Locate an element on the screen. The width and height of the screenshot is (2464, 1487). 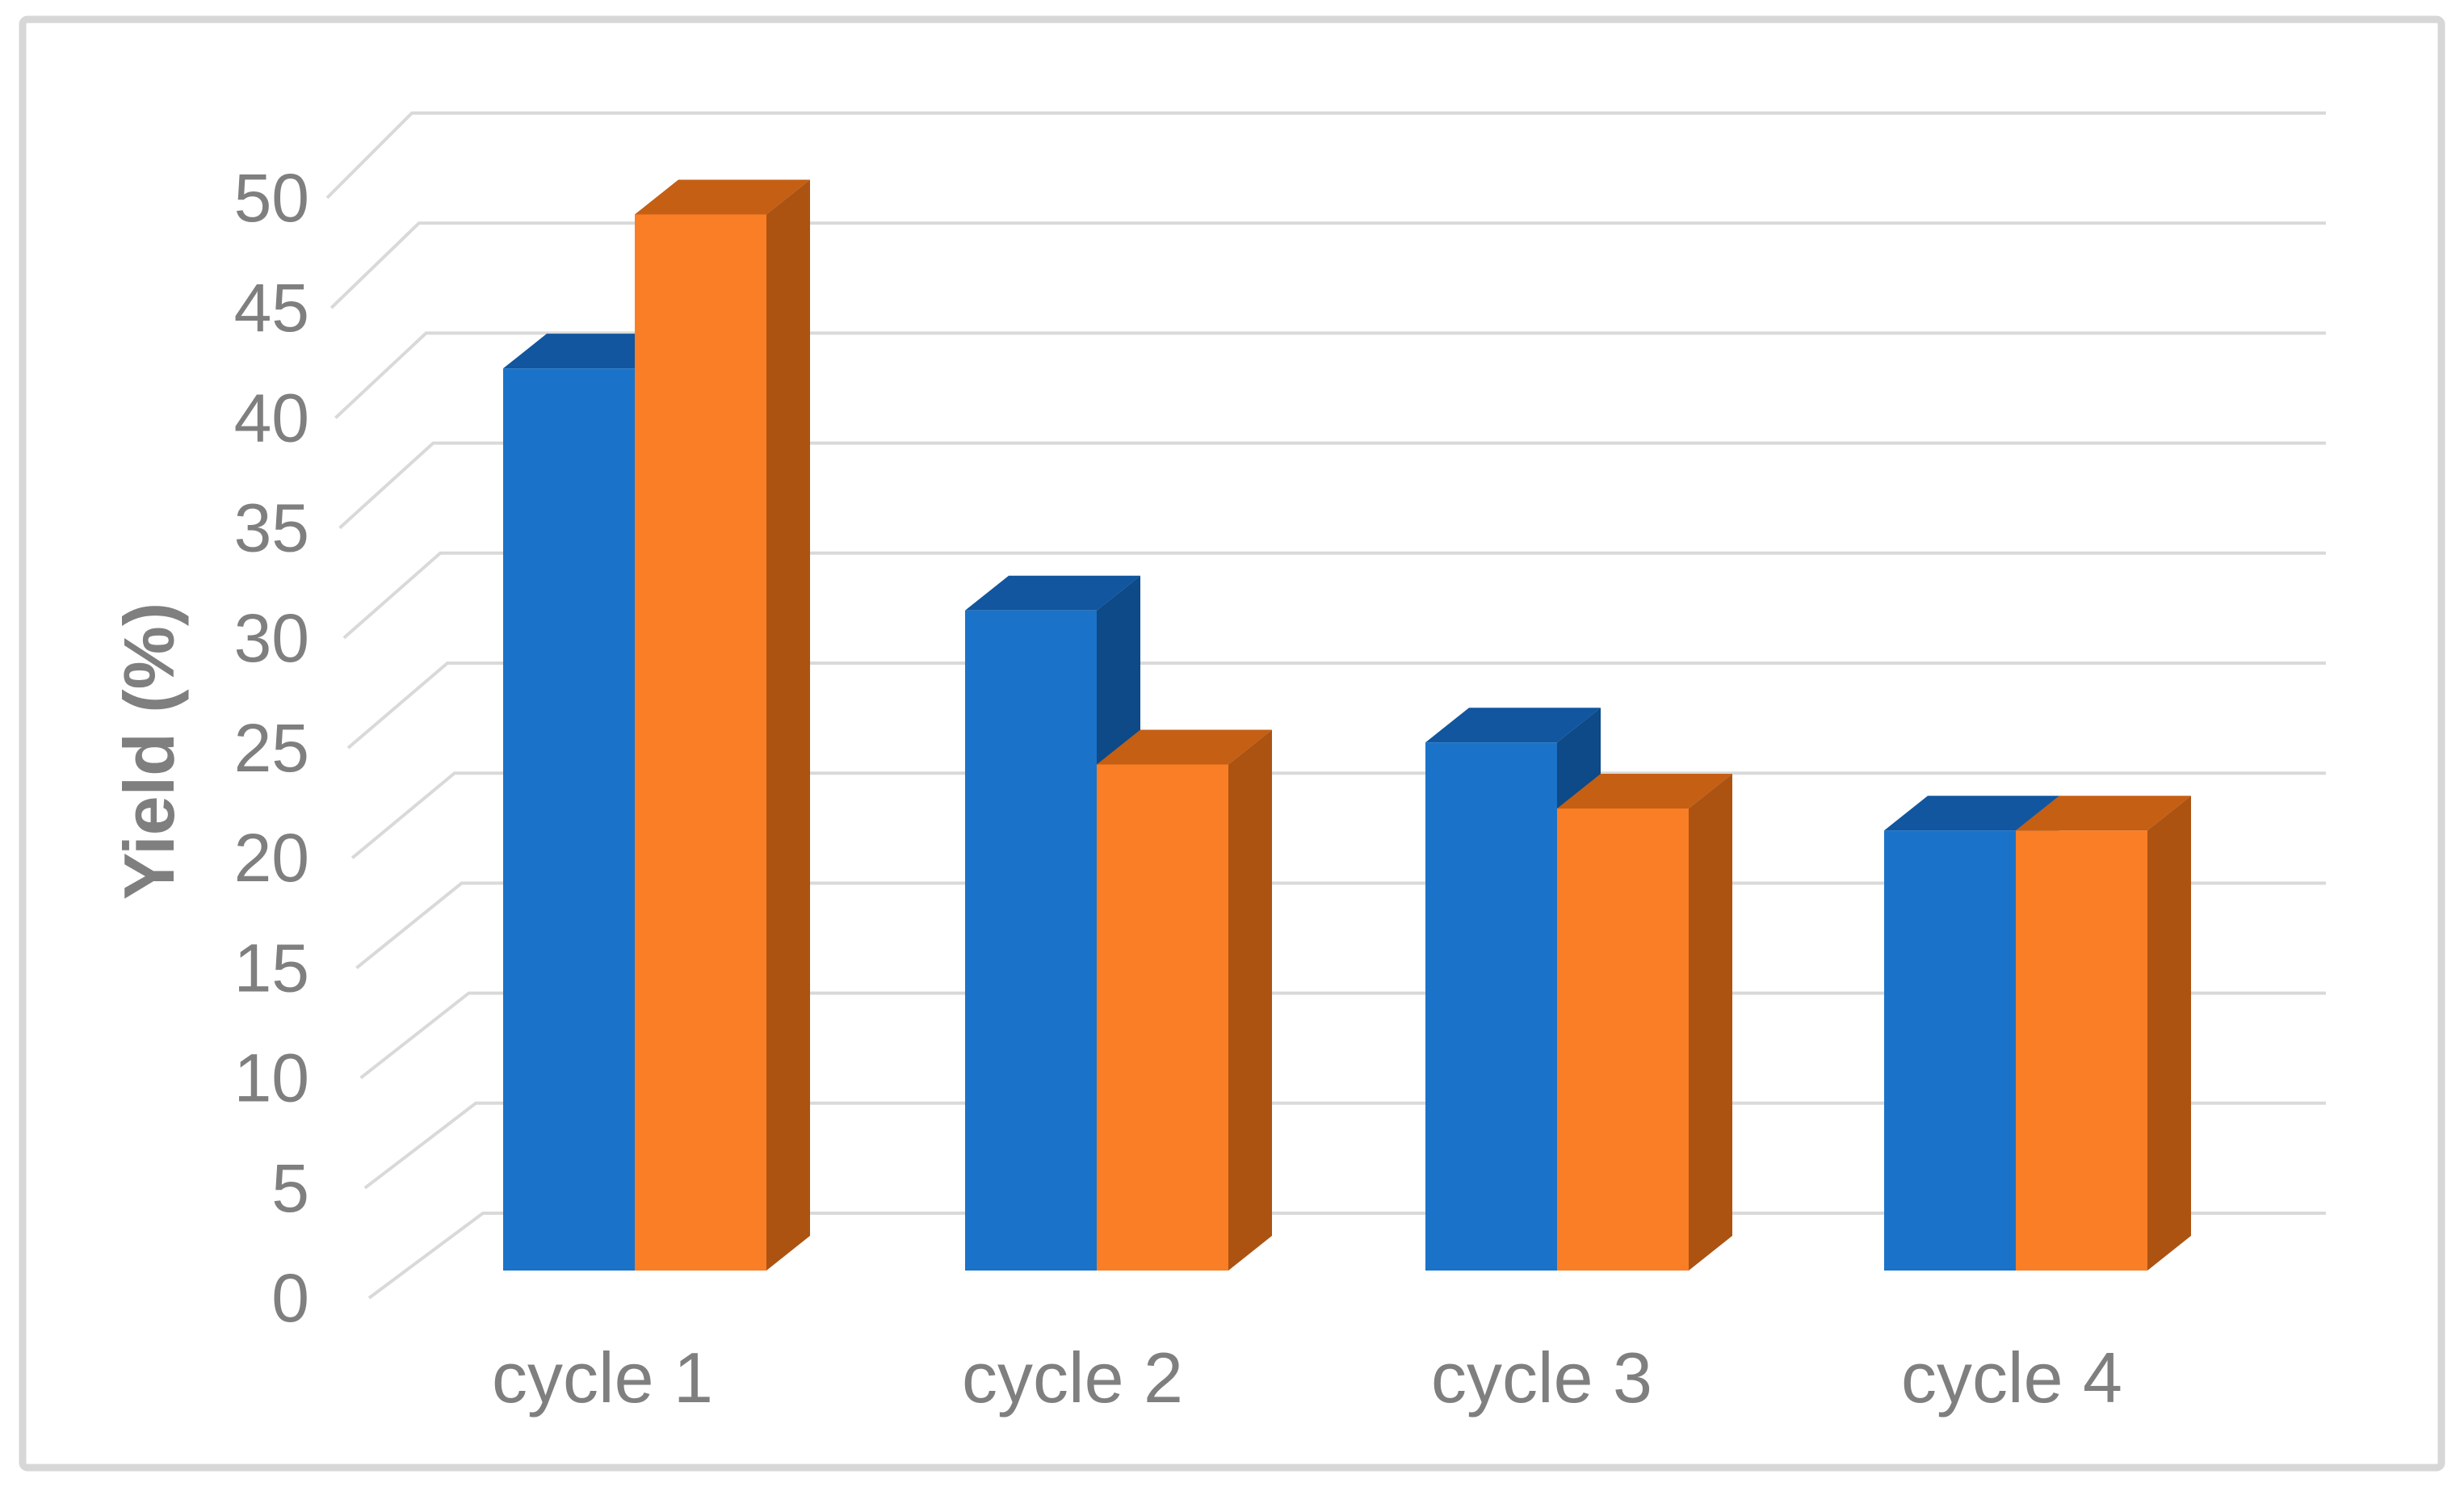
category-label: cycle 3 is located at coordinates (1541, 1378).